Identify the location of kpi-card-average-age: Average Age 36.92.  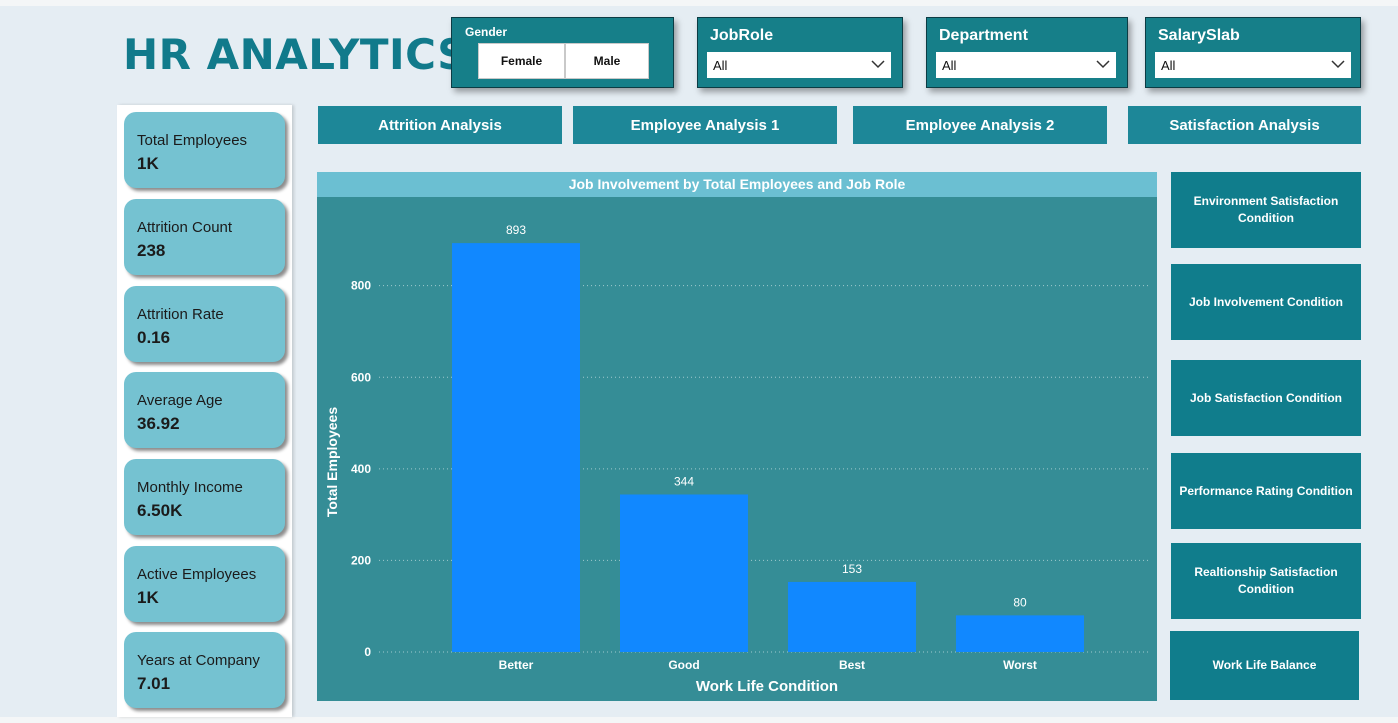
(204, 410).